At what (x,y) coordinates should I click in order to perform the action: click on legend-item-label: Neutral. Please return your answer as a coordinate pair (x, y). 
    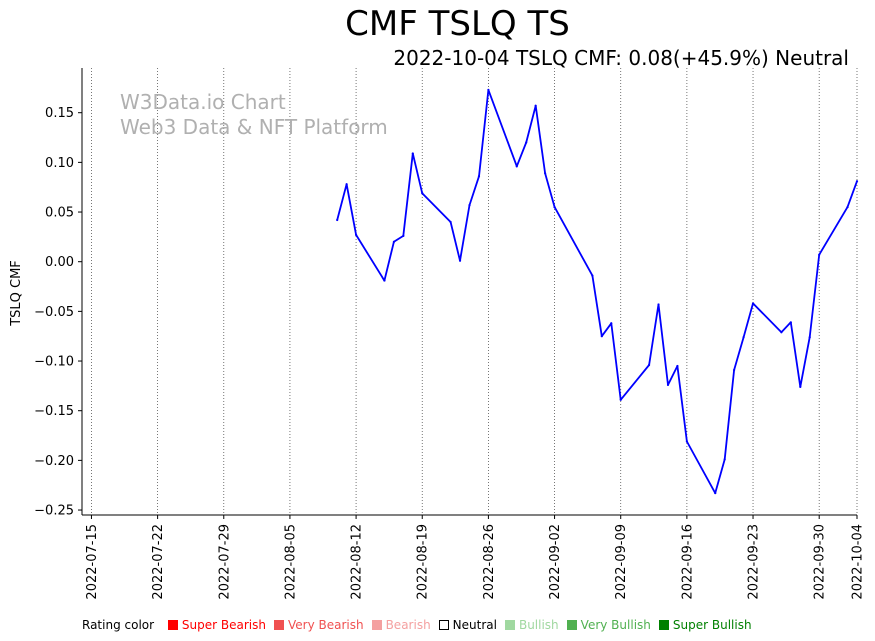
    Looking at the image, I should click on (474, 625).